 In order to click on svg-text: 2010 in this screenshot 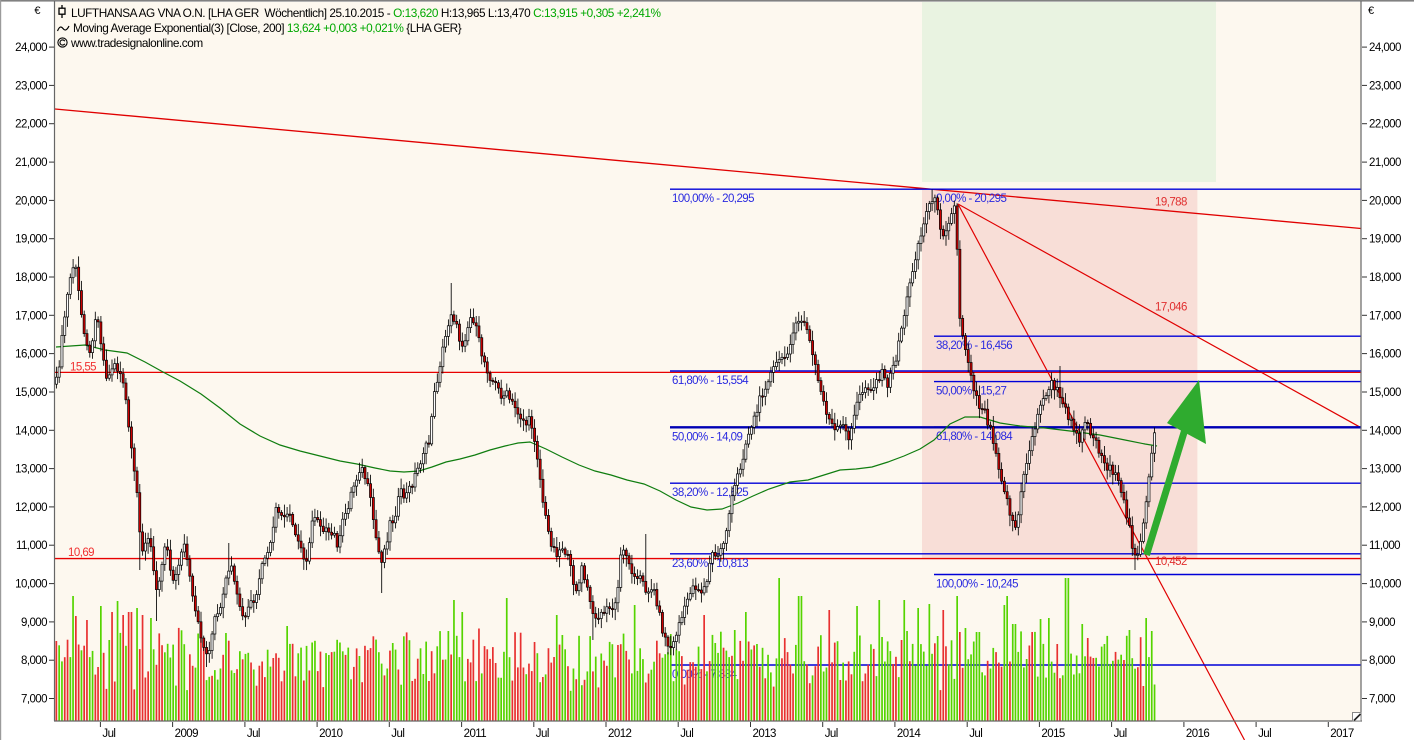, I will do `click(331, 734)`.